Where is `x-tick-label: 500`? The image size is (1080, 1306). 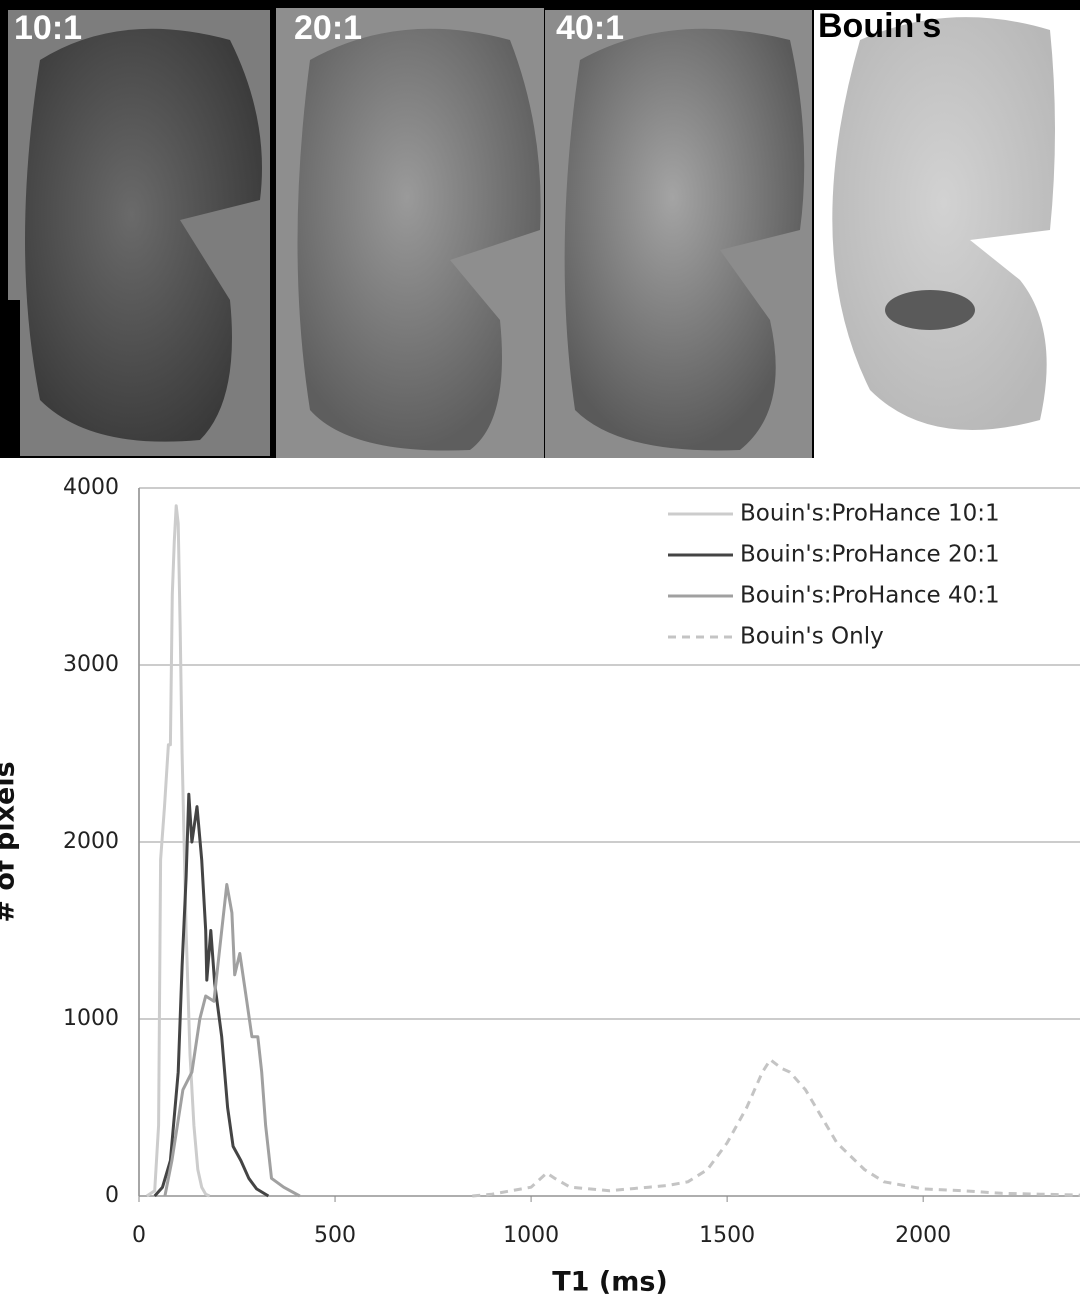
x-tick-label: 500 is located at coordinates (335, 1235).